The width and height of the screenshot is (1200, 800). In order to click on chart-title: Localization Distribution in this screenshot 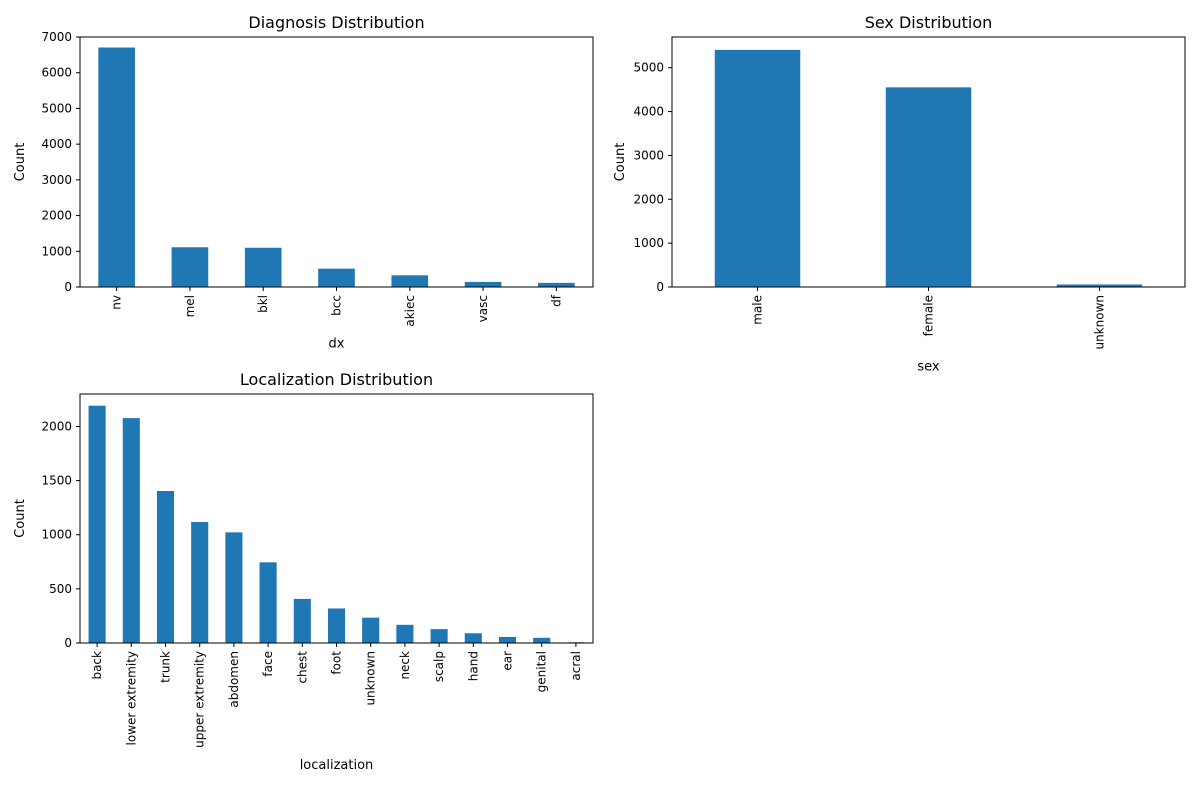, I will do `click(336, 379)`.